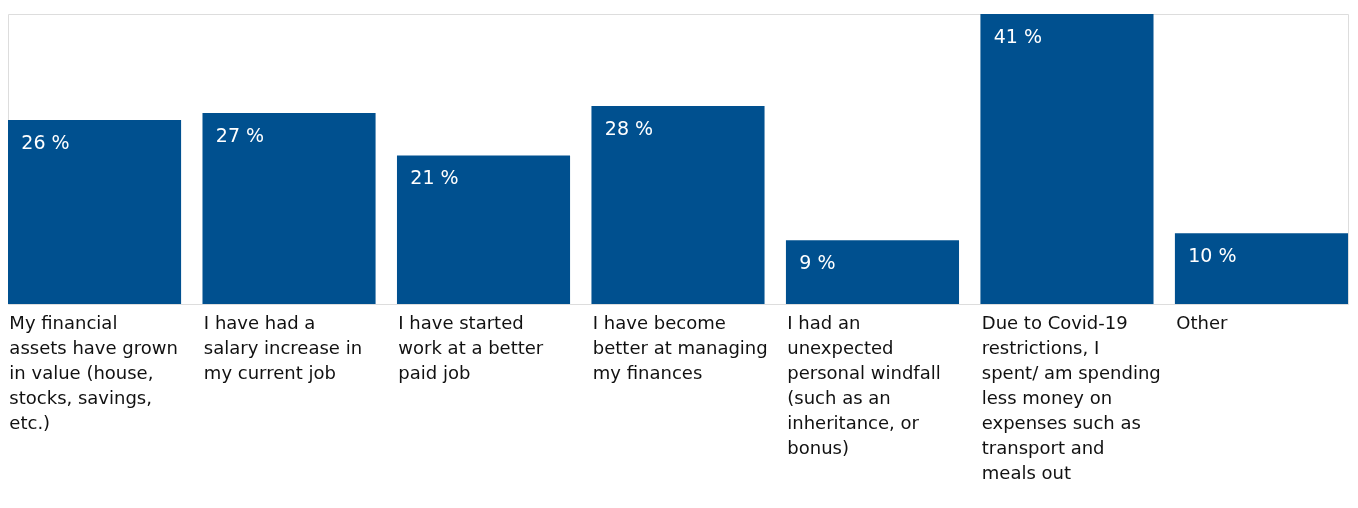 Image resolution: width=1358 pixels, height=508 pixels. Describe the element at coordinates (1202, 322) in the screenshot. I see `x-tick-label: Other` at that location.